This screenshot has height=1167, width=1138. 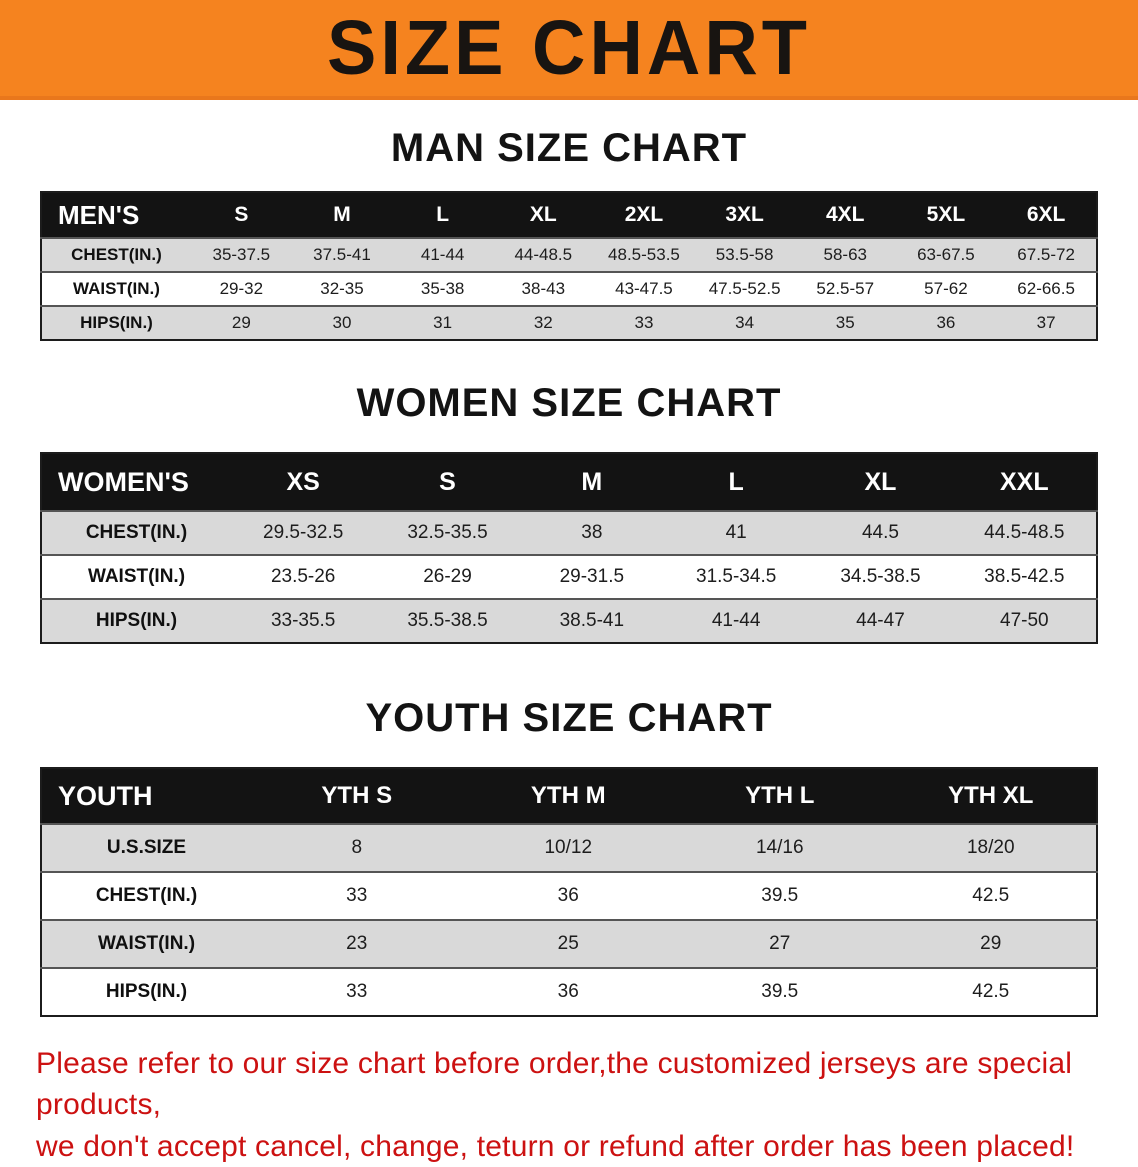 I want to click on size-value-cell: 23, so click(x=357, y=943).